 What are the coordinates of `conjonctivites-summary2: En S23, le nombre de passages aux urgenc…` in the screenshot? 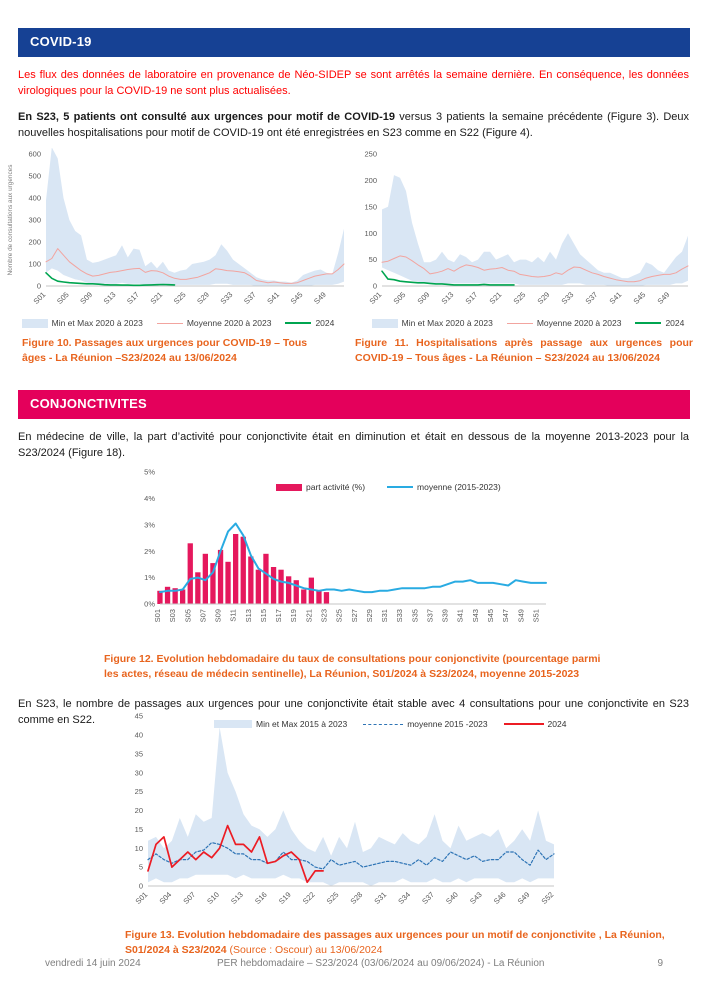 It's located at (353, 712).